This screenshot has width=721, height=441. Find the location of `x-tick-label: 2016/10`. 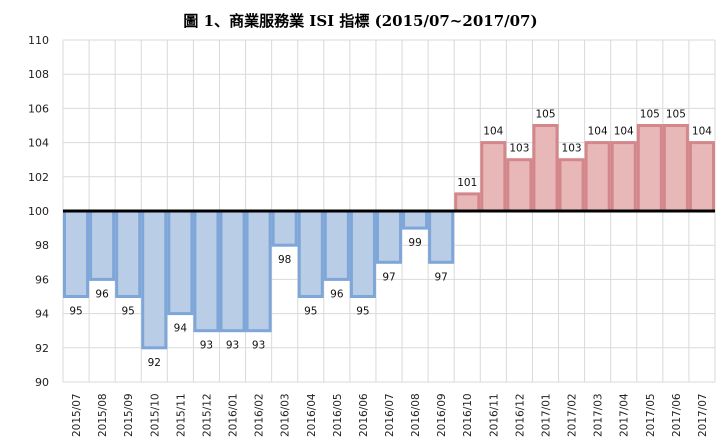

x-tick-label: 2016/10 is located at coordinates (468, 415).